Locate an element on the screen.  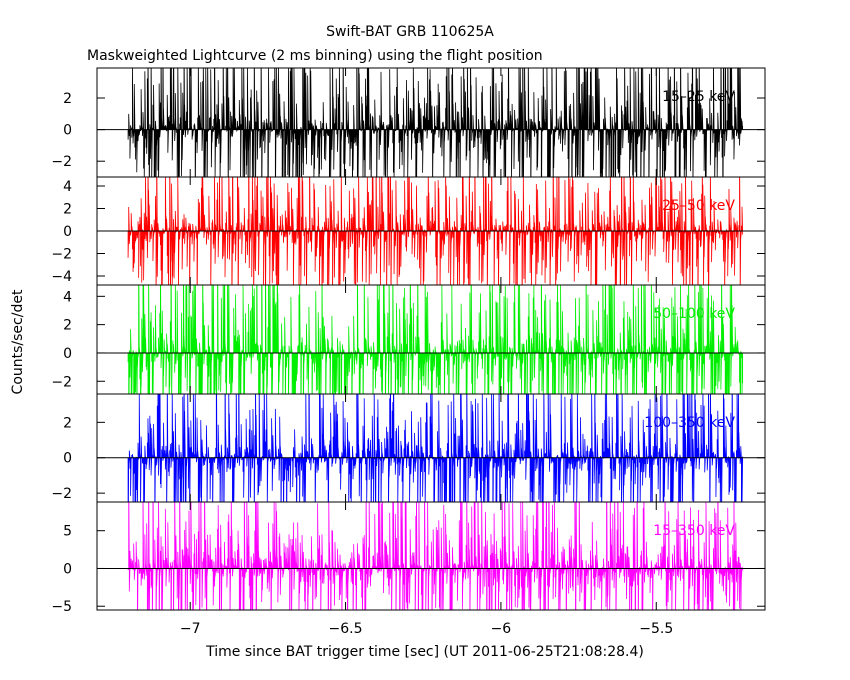
chart-title: Swift-BAT GRB 110625A is located at coordinates (410, 32).